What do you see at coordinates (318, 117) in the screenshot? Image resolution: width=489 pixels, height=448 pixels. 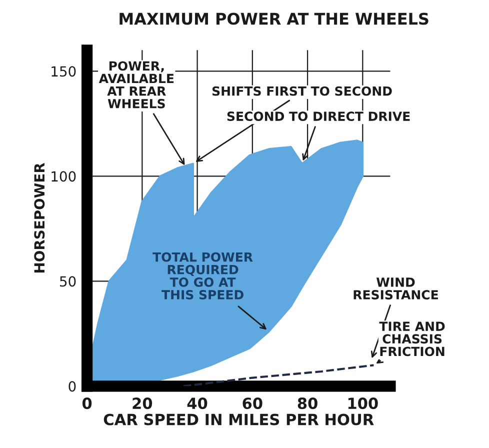 I see `annotation: SECOND TO DIRECT DRIVE` at bounding box center [318, 117].